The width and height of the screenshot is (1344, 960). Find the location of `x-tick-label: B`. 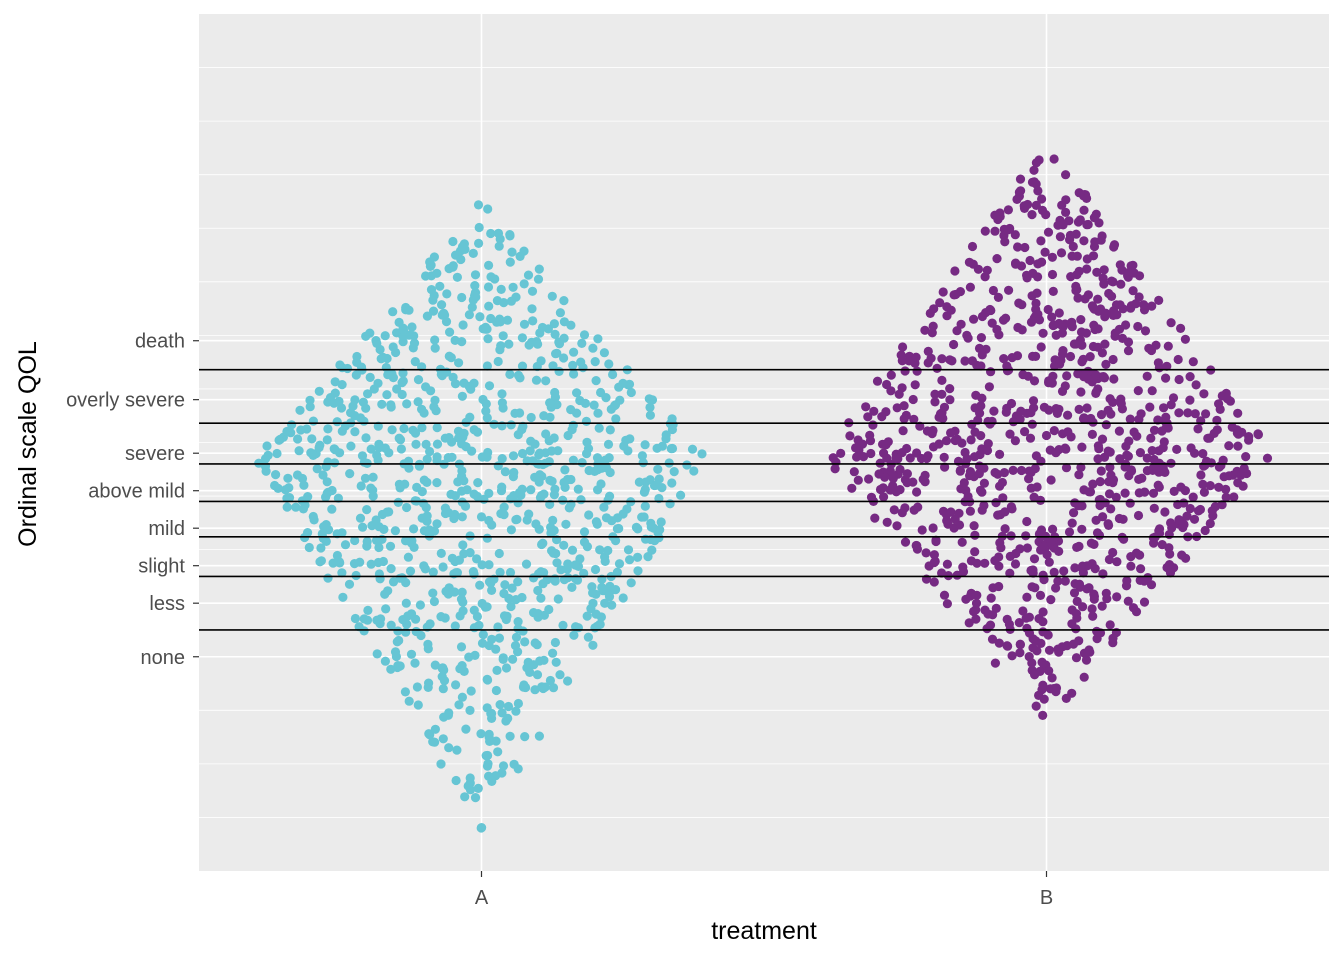

x-tick-label: B is located at coordinates (1046, 898).